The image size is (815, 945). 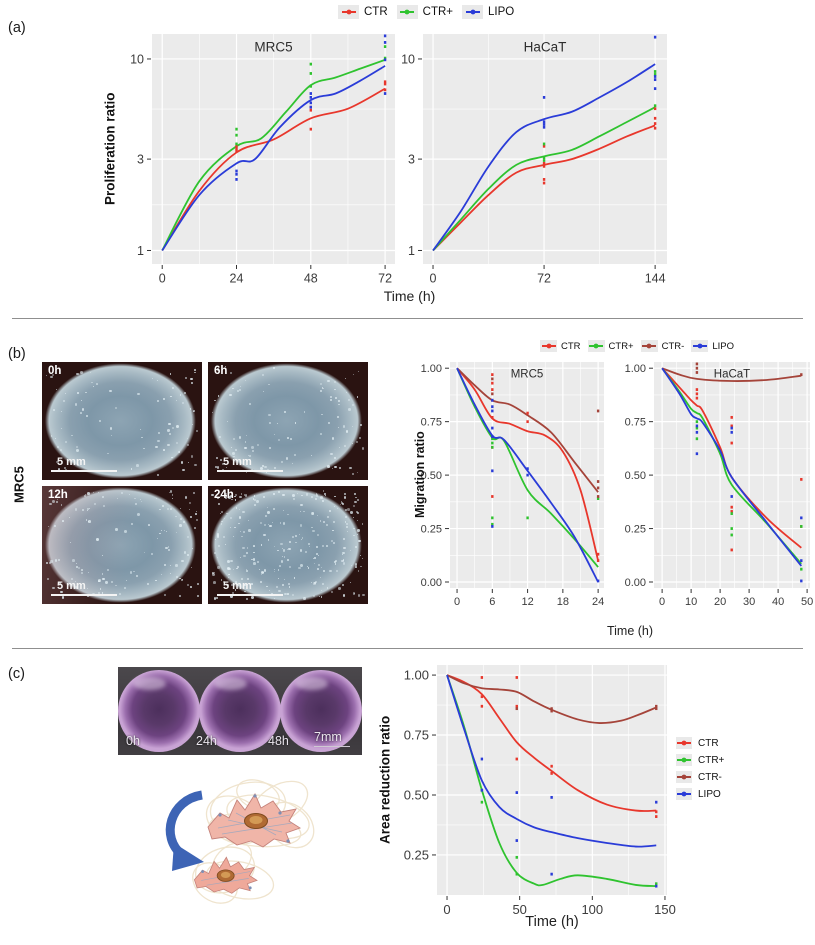 What do you see at coordinates (527, 602) in the screenshot?
I see `svg-text: 12` at bounding box center [527, 602].